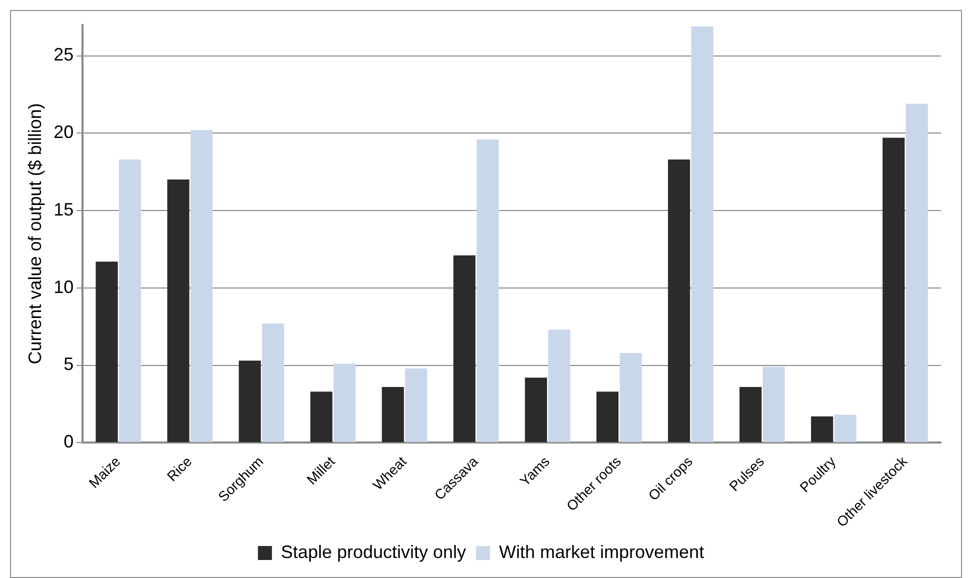  Describe the element at coordinates (64, 132) in the screenshot. I see `y-tick-label: 20` at that location.